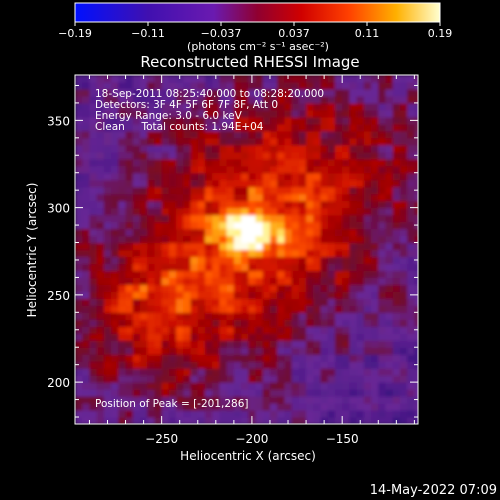 The height and width of the screenshot is (500, 500). What do you see at coordinates (75, 33) in the screenshot?
I see `colorbar-tick-label: −0.19` at bounding box center [75, 33].